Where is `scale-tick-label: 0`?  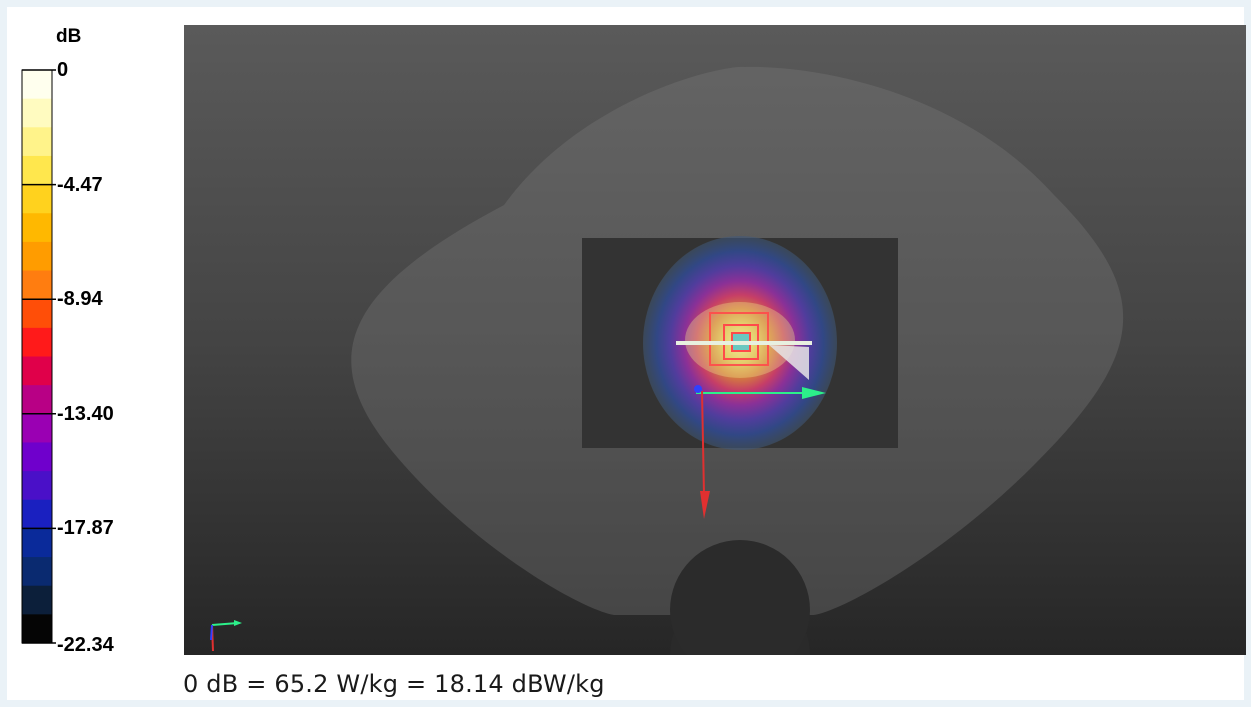 scale-tick-label: 0 is located at coordinates (63, 70).